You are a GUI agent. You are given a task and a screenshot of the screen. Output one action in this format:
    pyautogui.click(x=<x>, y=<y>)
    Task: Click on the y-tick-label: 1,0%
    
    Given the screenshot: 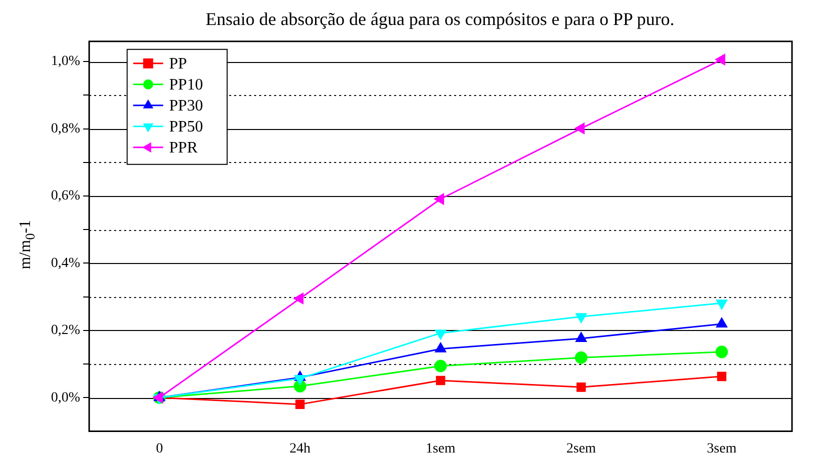 What is the action you would take?
    pyautogui.click(x=65, y=62)
    